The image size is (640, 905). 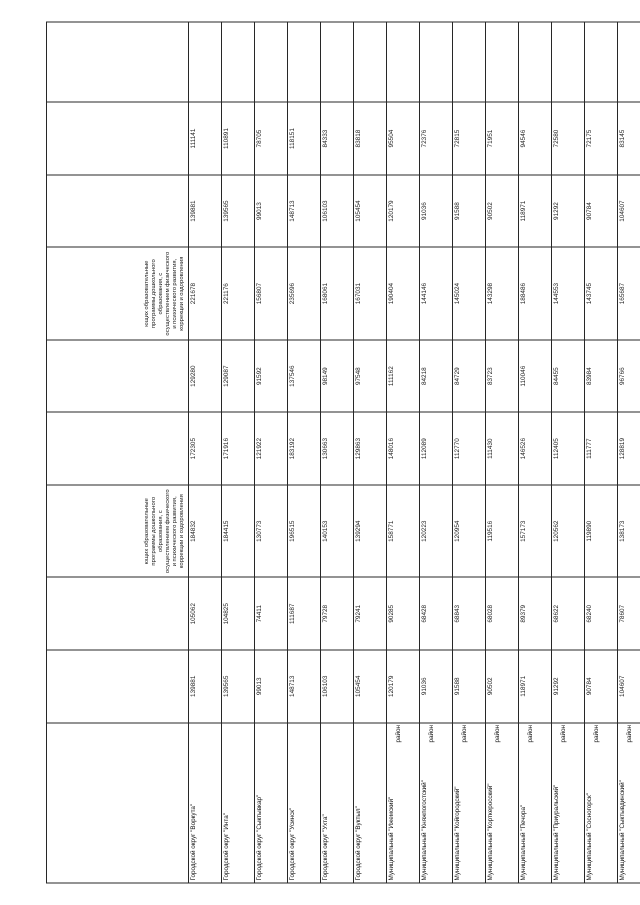 I want to click on value-cell: 143745, so click(x=601, y=293).